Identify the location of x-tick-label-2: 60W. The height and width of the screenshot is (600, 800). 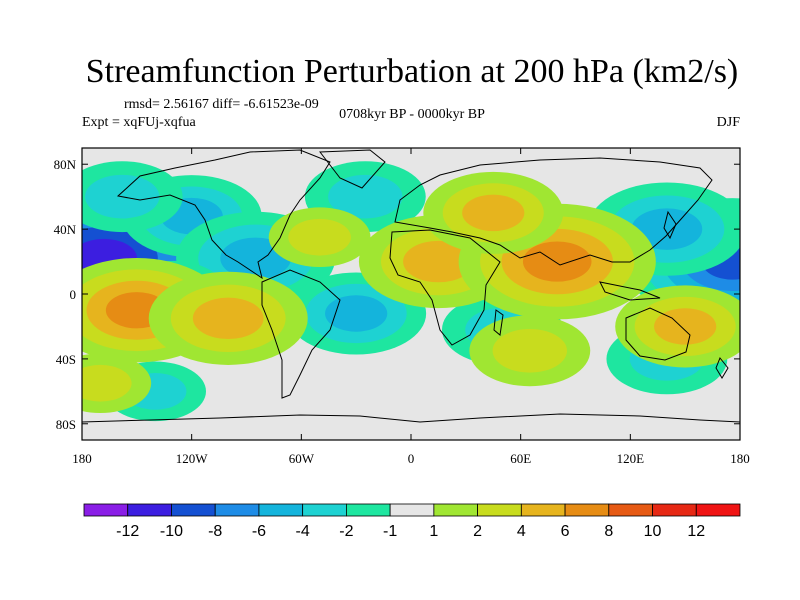
(302, 458).